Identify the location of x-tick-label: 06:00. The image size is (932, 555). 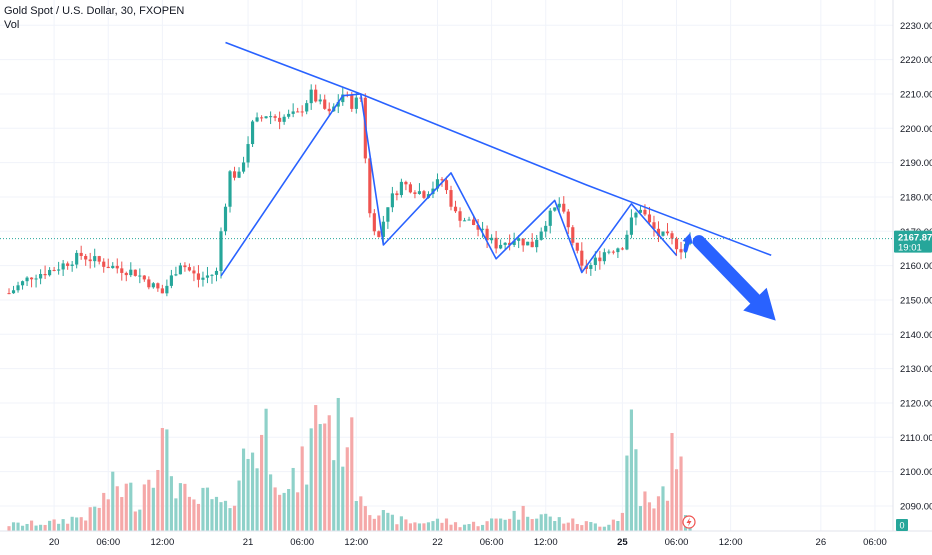
(108, 542).